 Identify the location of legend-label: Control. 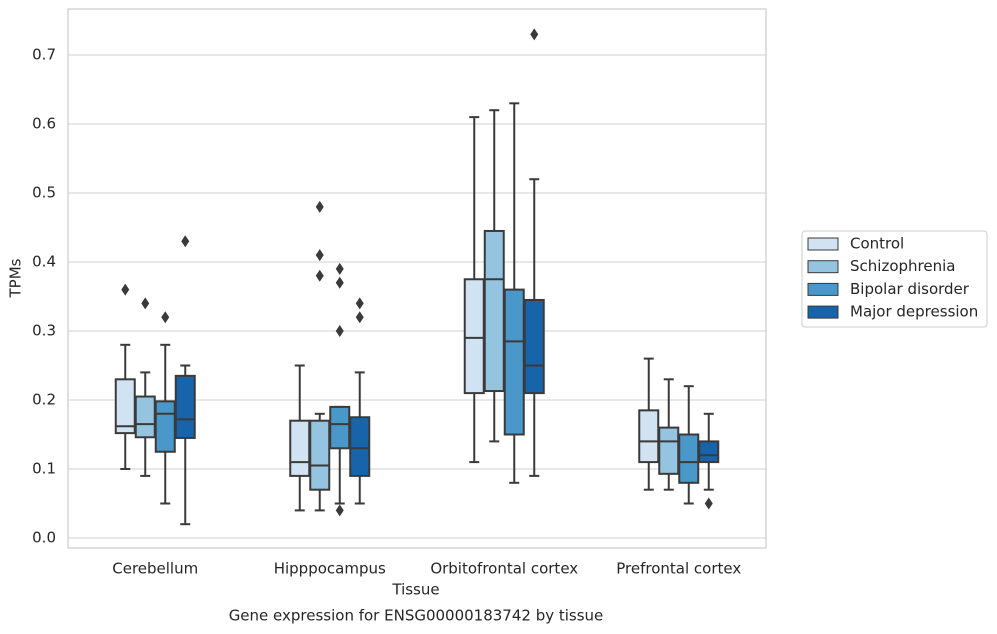
(877, 244).